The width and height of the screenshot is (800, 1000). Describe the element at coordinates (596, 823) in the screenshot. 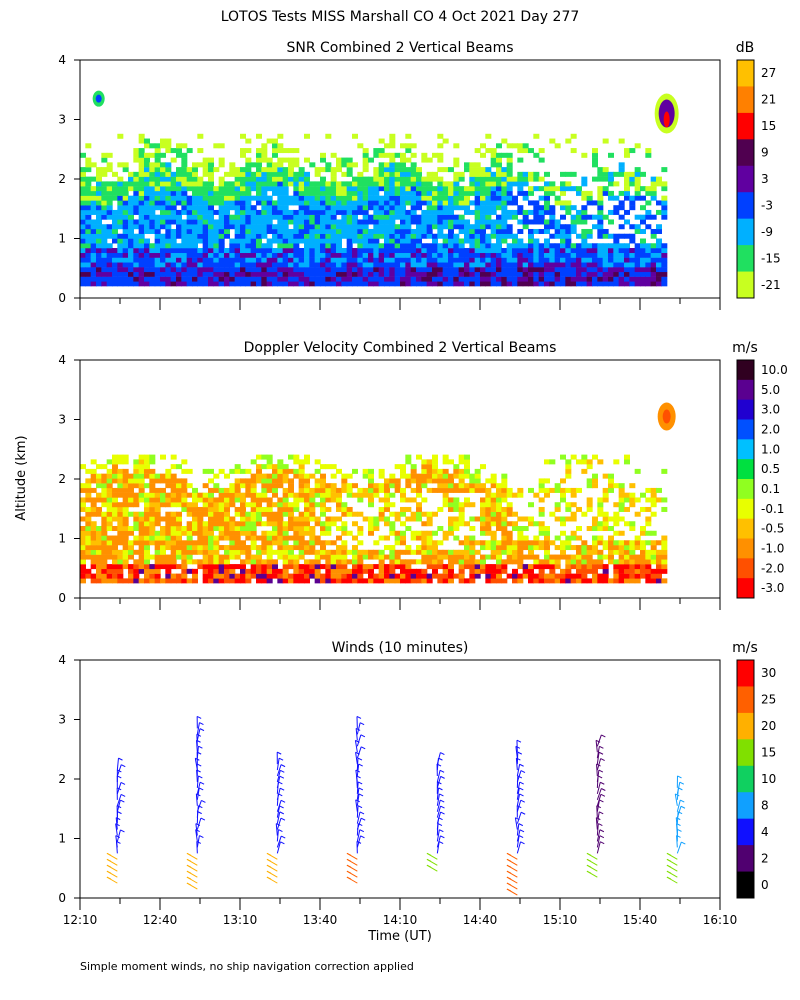

I see `wind-barb` at that location.